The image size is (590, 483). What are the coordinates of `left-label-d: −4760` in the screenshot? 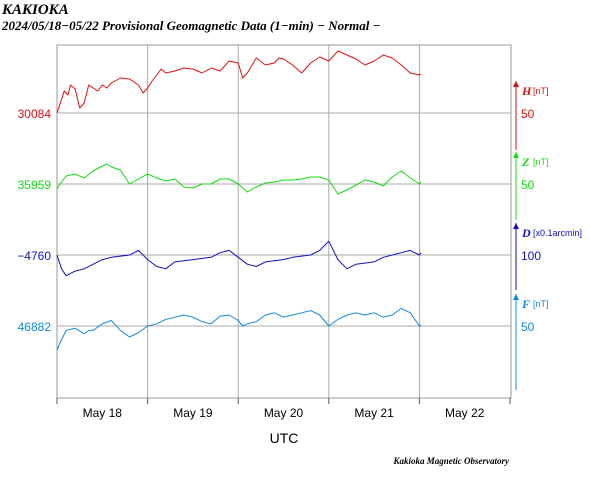 It's located at (34, 256).